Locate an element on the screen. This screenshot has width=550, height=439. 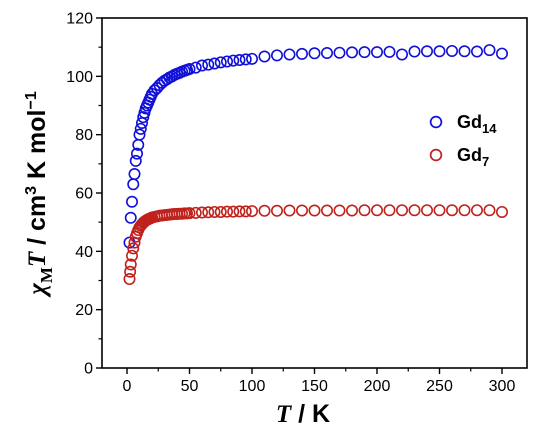
x-axis-title: T / K is located at coordinates (303, 414).